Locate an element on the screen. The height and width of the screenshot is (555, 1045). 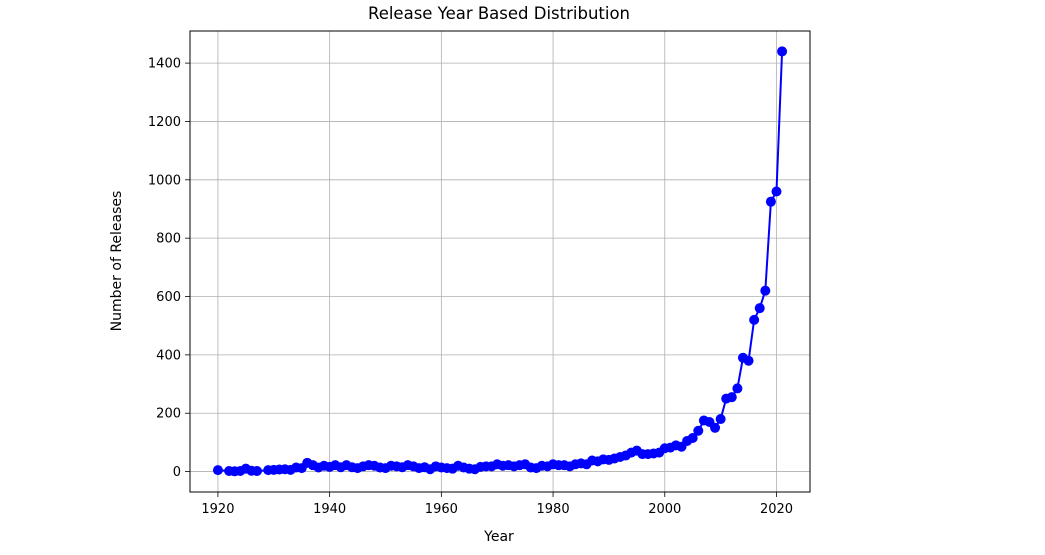
x-tick-label: 2020 is located at coordinates (776, 509).